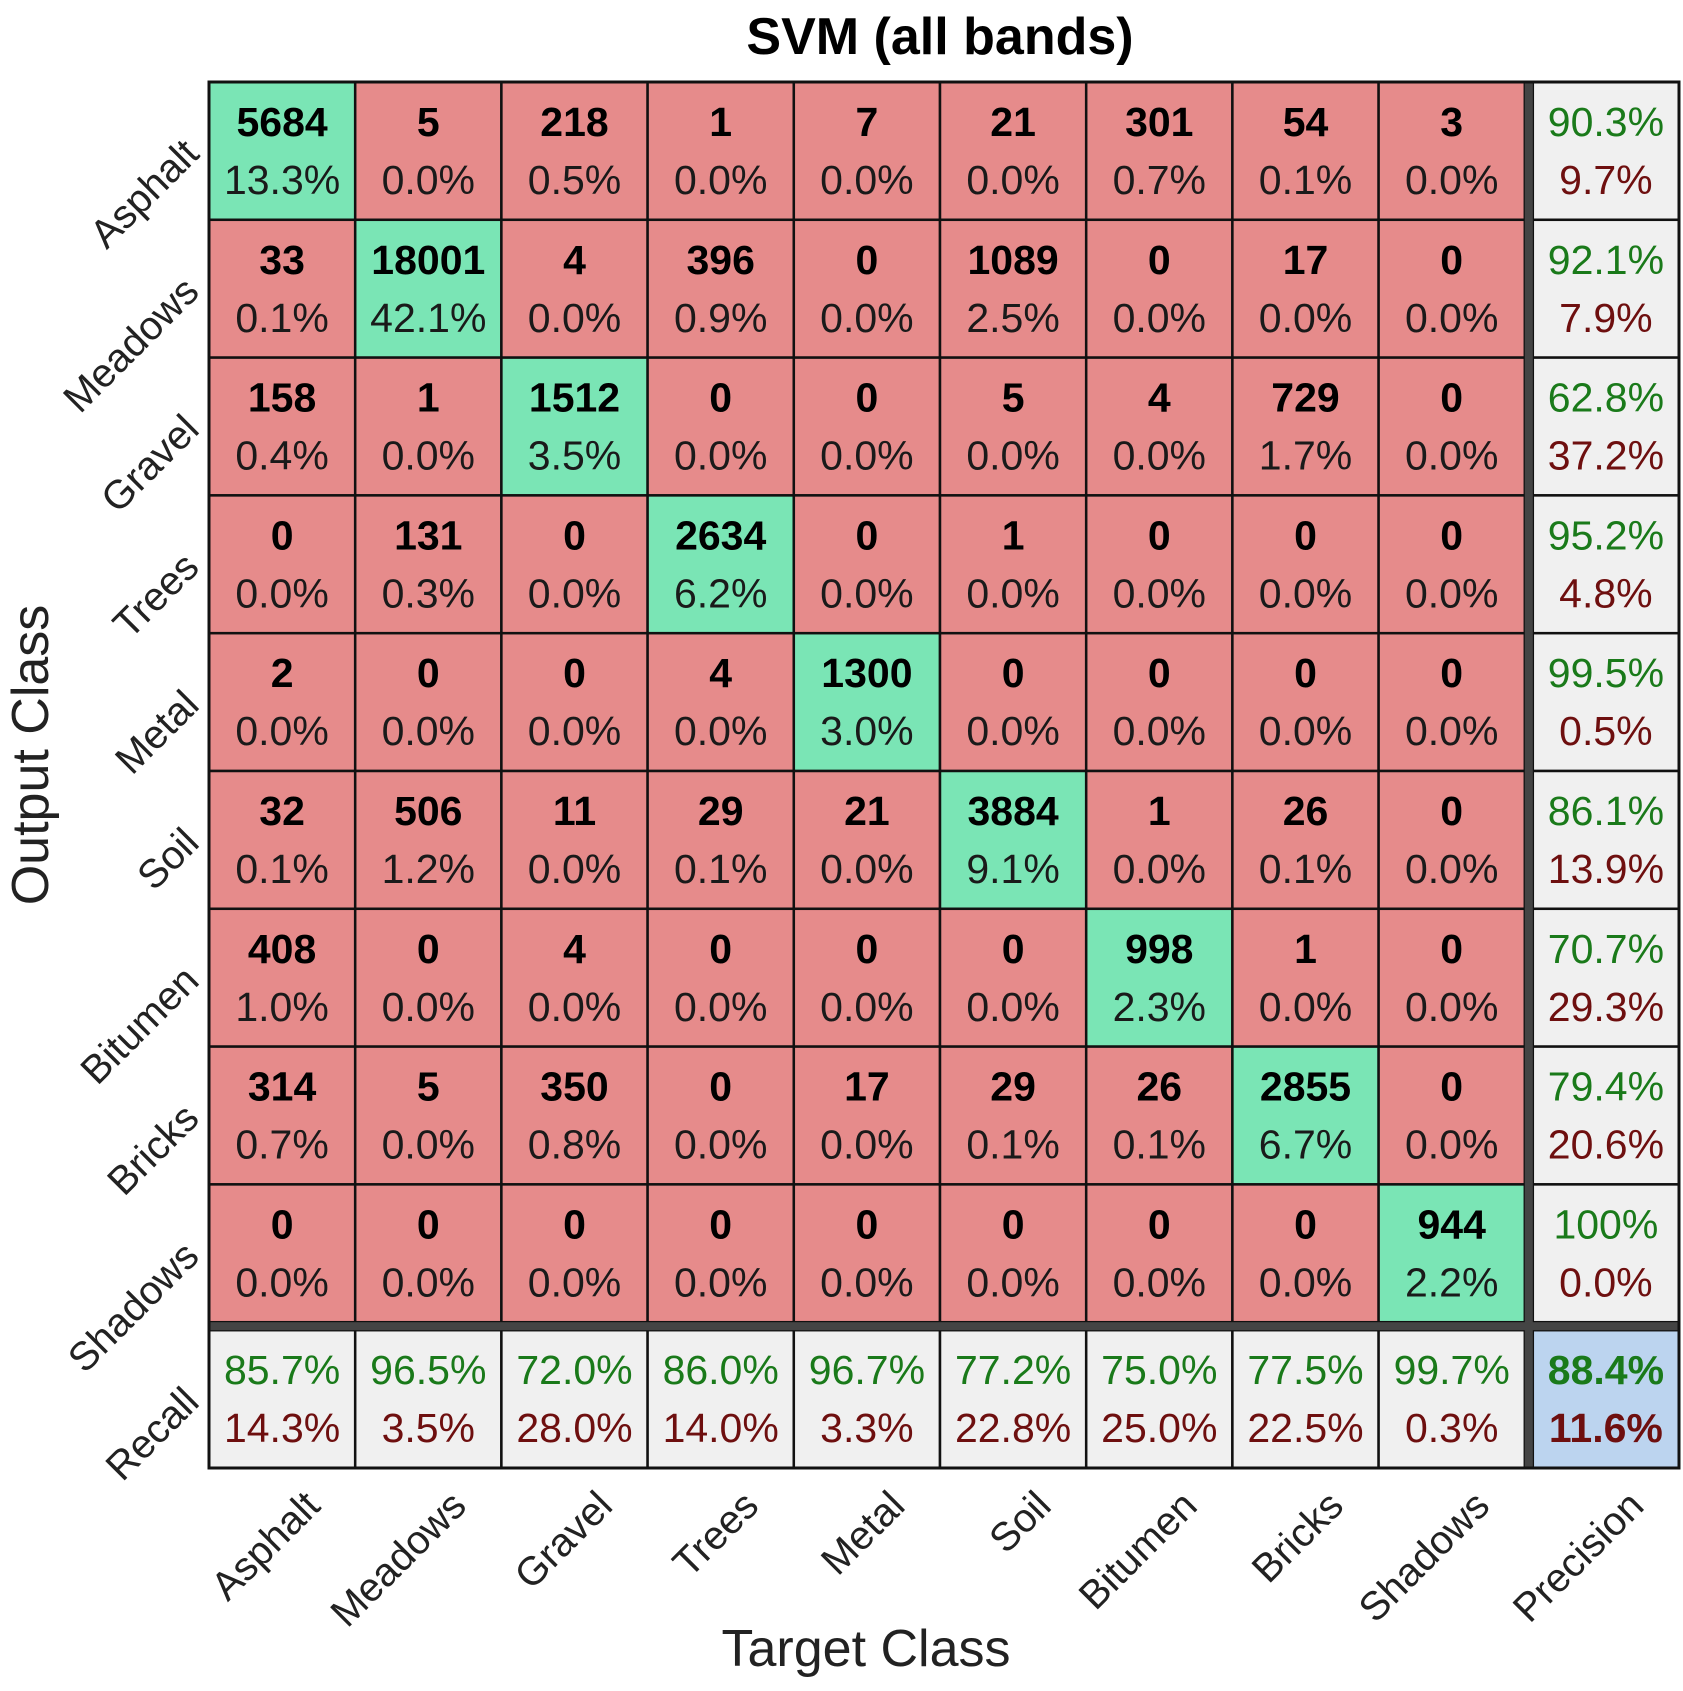 The image size is (1683, 1691). What do you see at coordinates (867, 1115) in the screenshot?
I see `cell-bricks-metal-bg` at bounding box center [867, 1115].